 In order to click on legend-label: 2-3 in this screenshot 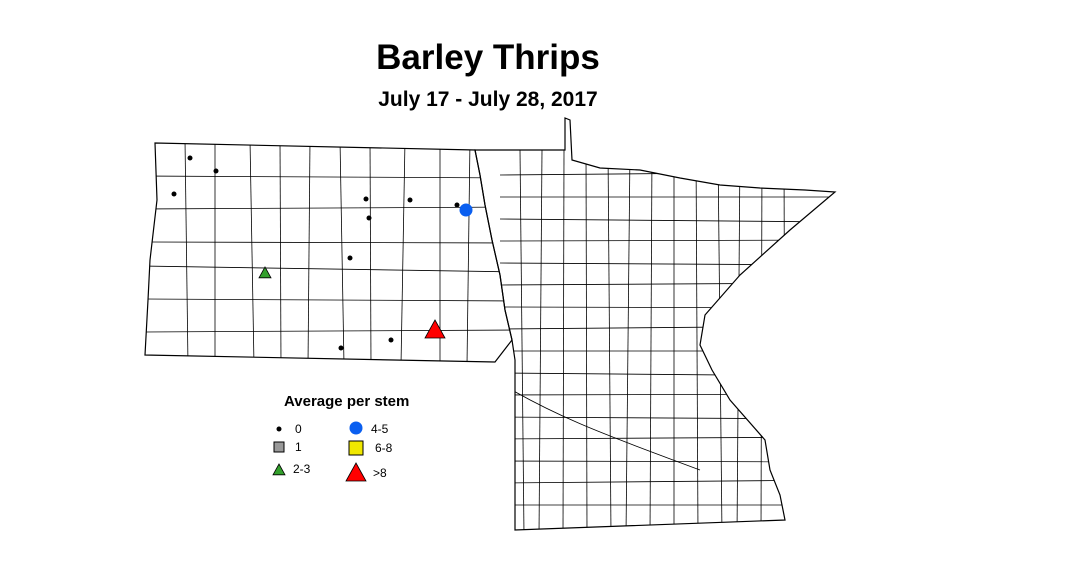, I will do `click(302, 469)`.